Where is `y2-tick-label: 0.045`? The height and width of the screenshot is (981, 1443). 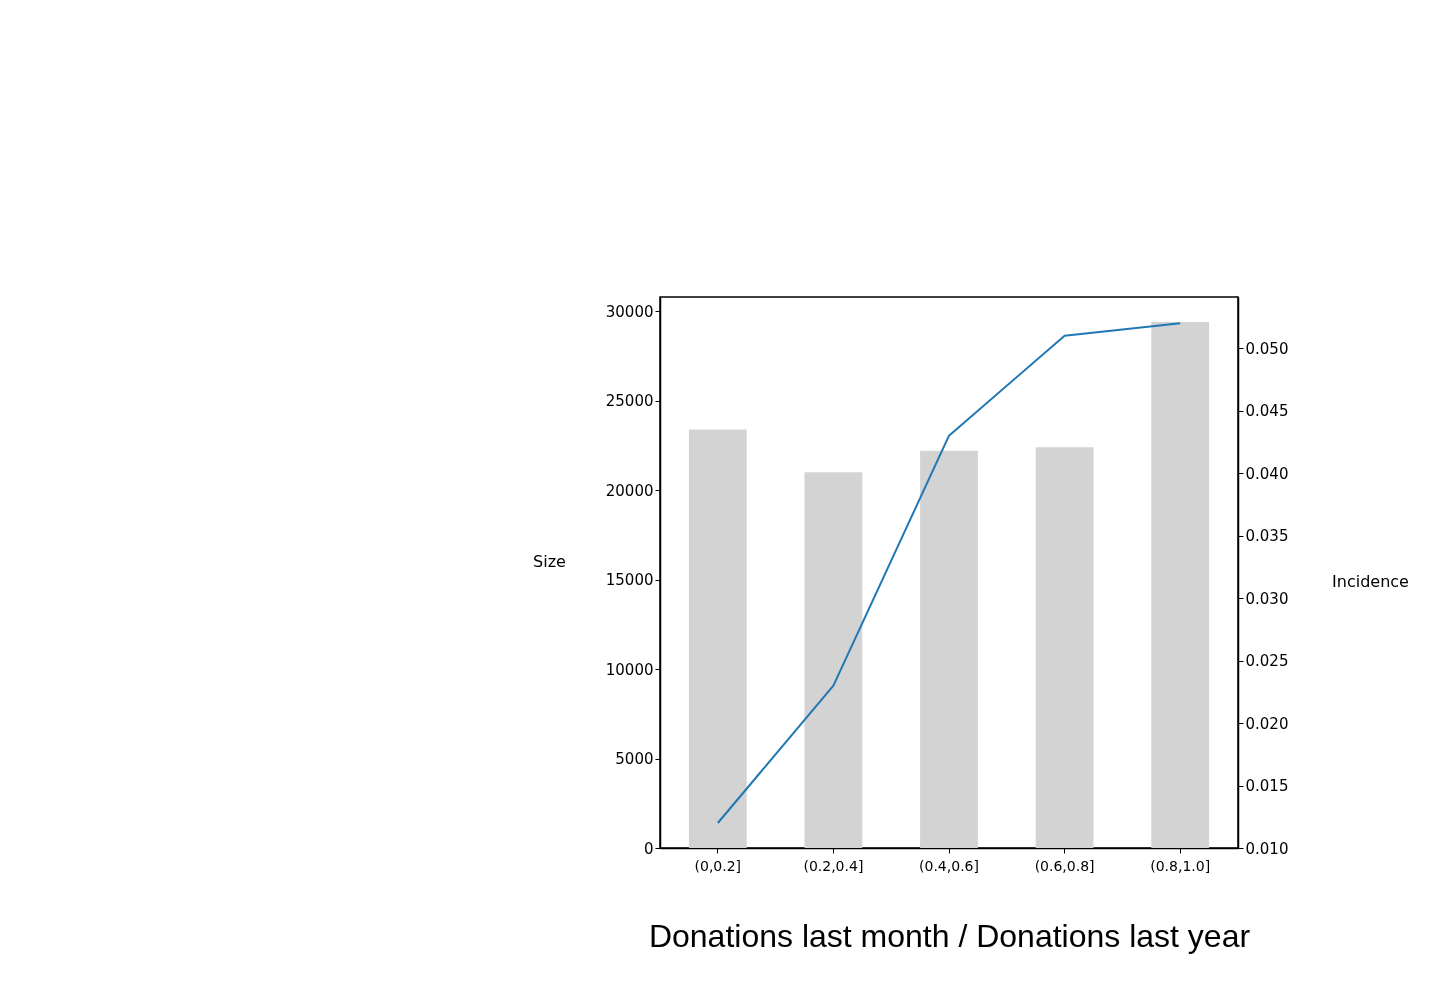
y2-tick-label: 0.045 is located at coordinates (1267, 411).